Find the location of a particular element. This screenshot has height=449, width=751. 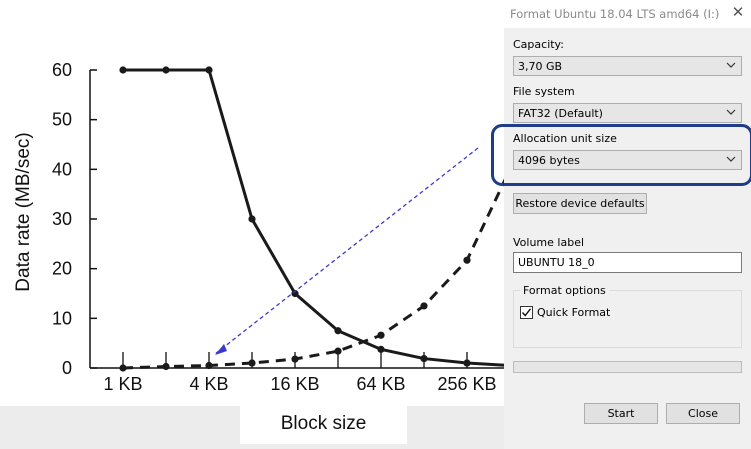

x-ticks: 1 KB 4 KB 16 KB 64 KB 256 KB is located at coordinates (300, 373).